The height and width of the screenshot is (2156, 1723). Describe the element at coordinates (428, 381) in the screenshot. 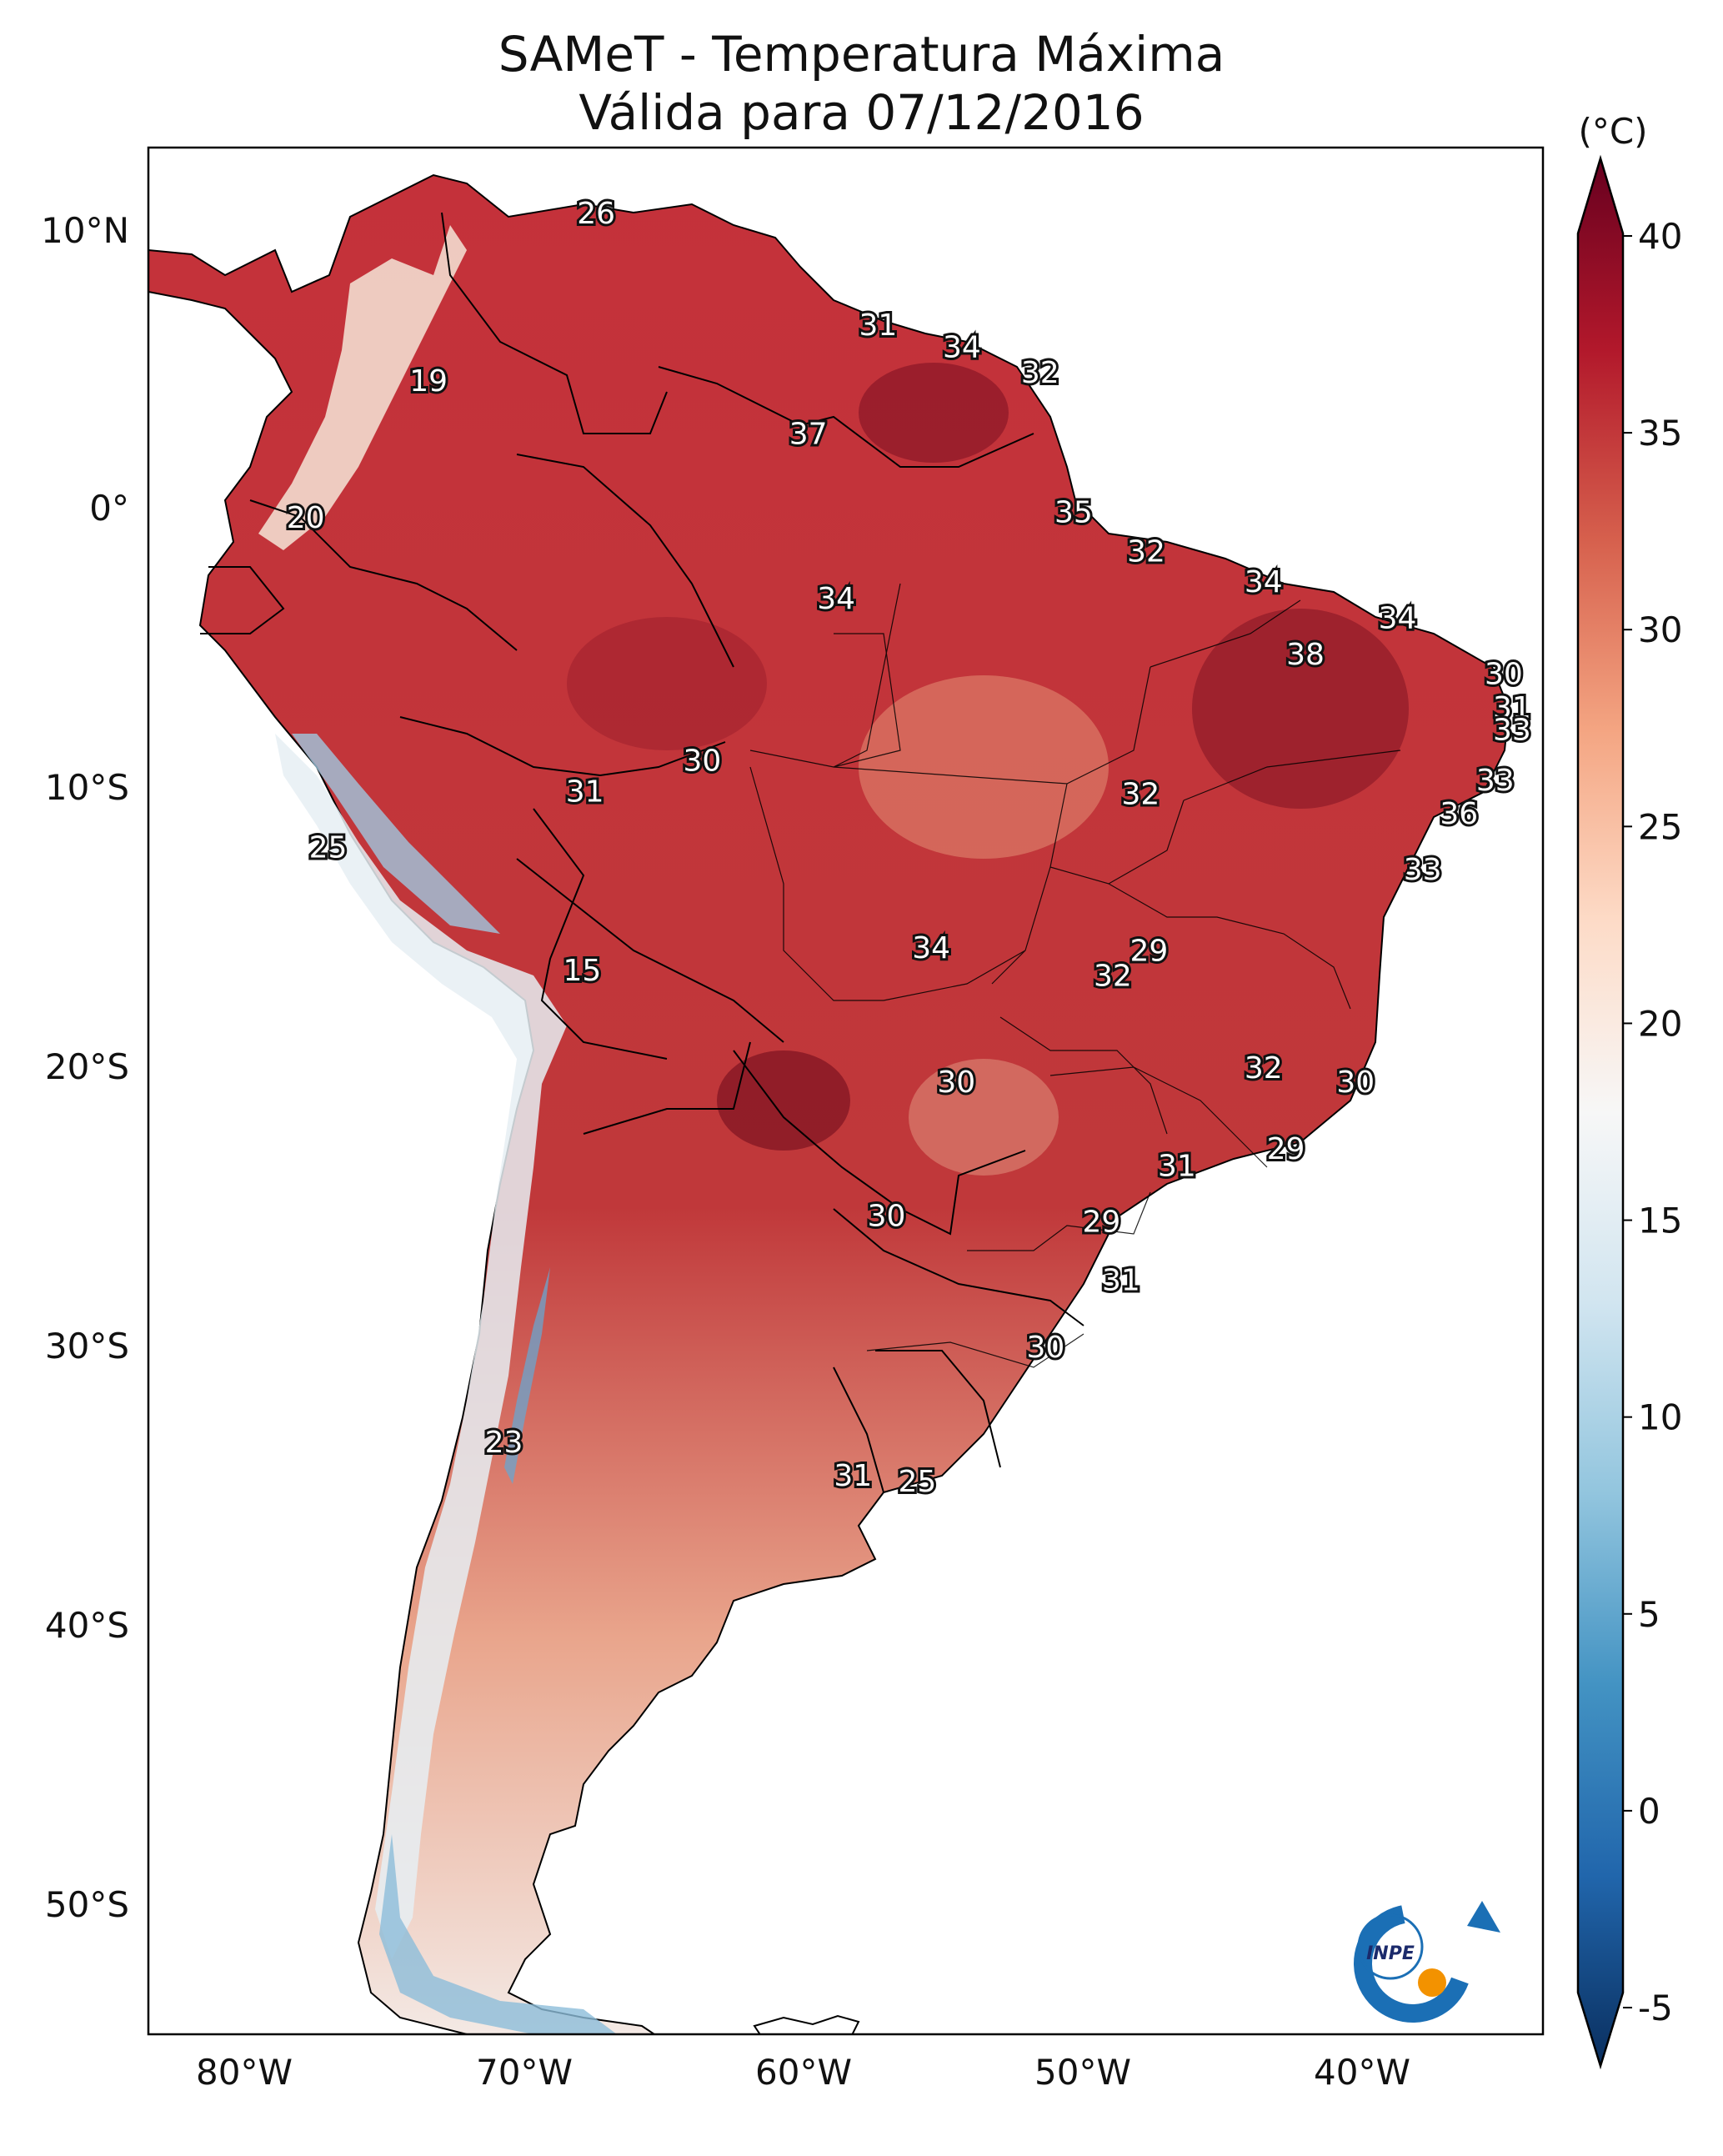

I see `temperature-value-label: 19` at that location.